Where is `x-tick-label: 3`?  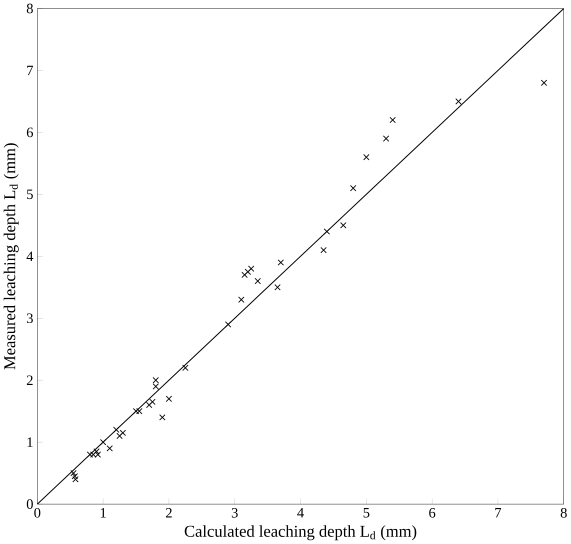 x-tick-label: 3 is located at coordinates (235, 513).